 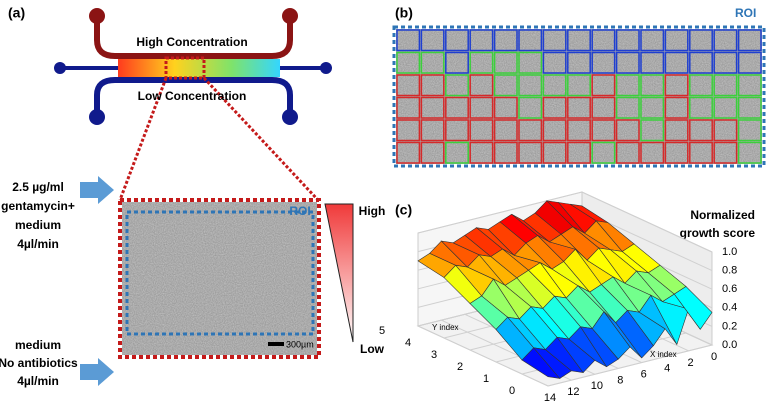 I want to click on x-tick-label: 2, so click(x=691, y=363).